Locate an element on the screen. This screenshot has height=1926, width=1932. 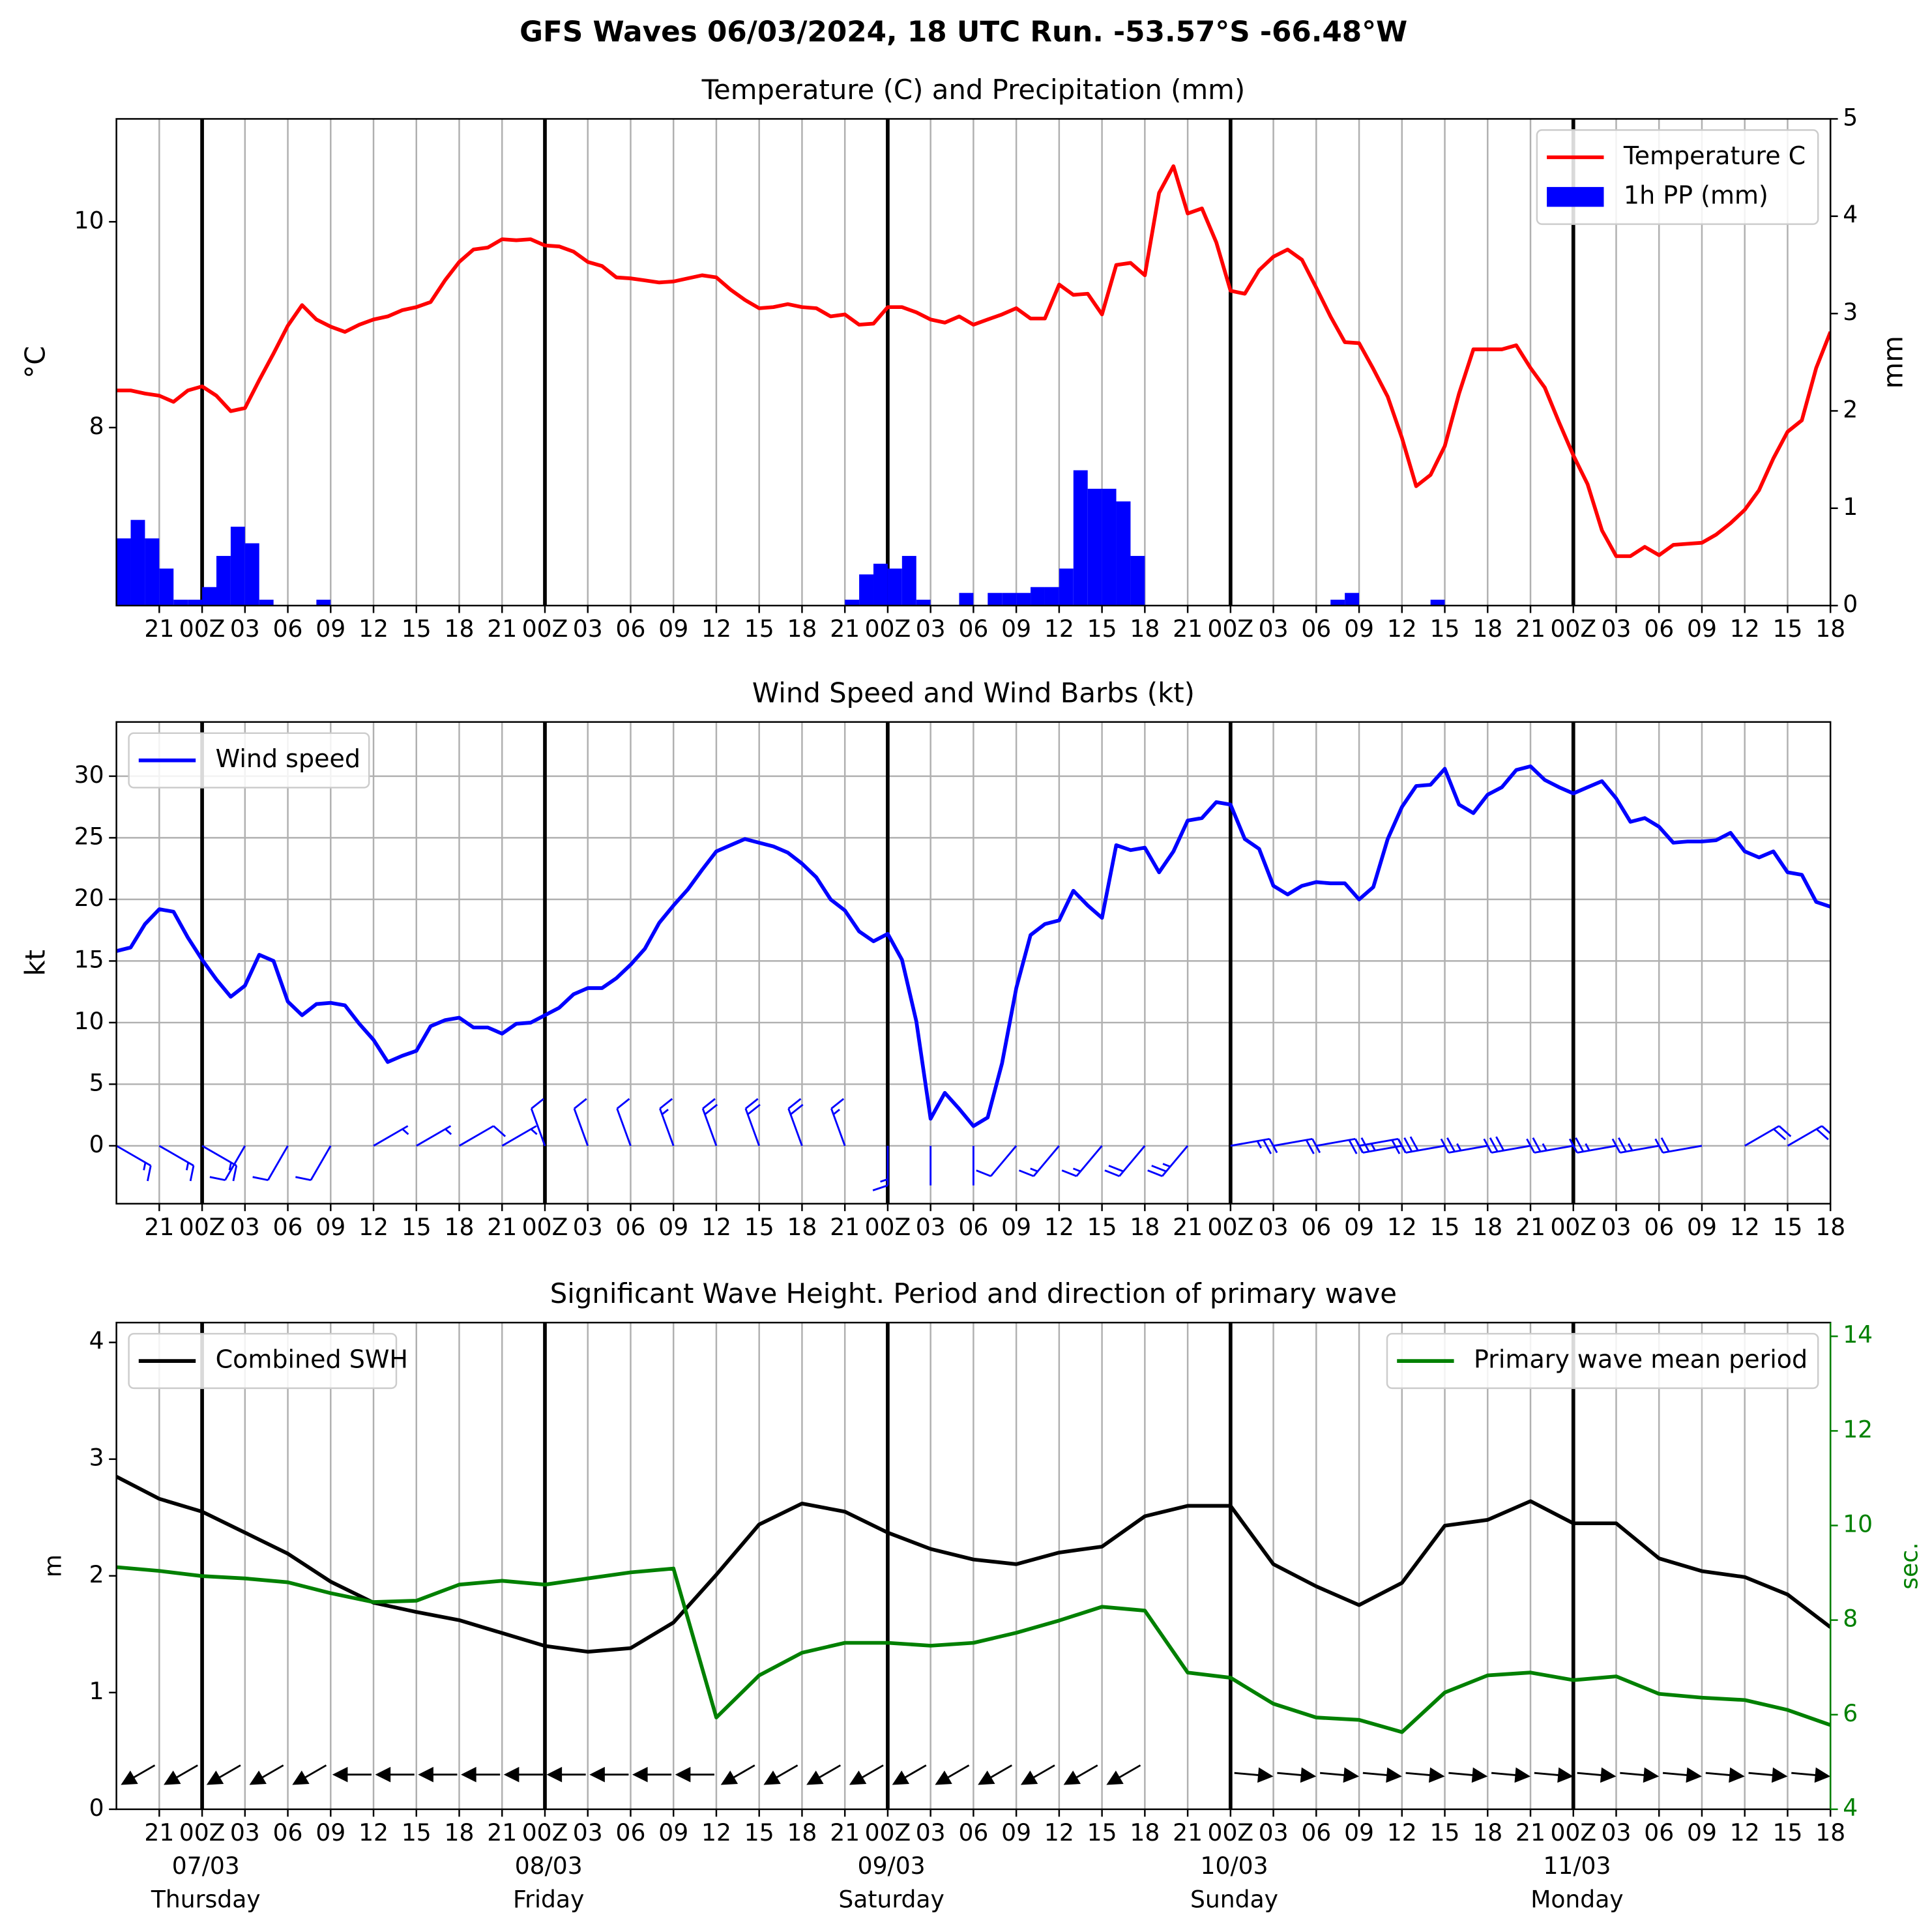
legend-box is located at coordinates (249, 760).